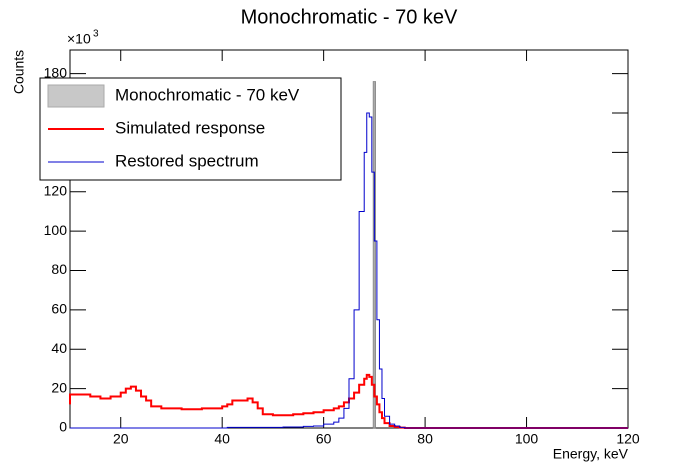  Describe the element at coordinates (19, 72) in the screenshot. I see `y-axis-label: Counts` at that location.